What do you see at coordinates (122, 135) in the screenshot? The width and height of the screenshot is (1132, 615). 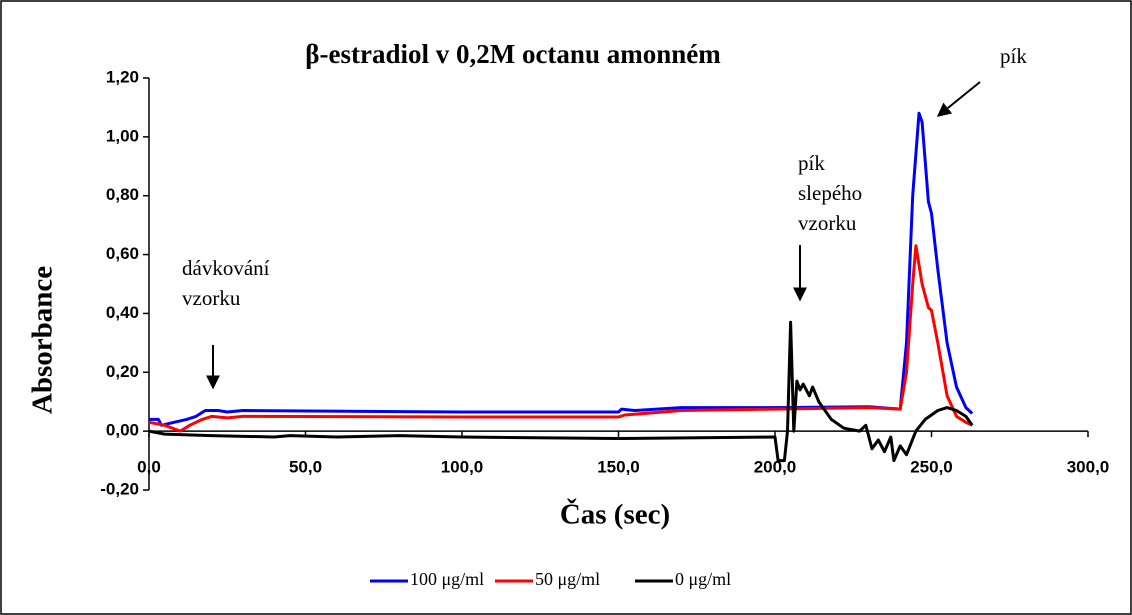 I see `y-tick-label: 1,00` at bounding box center [122, 135].